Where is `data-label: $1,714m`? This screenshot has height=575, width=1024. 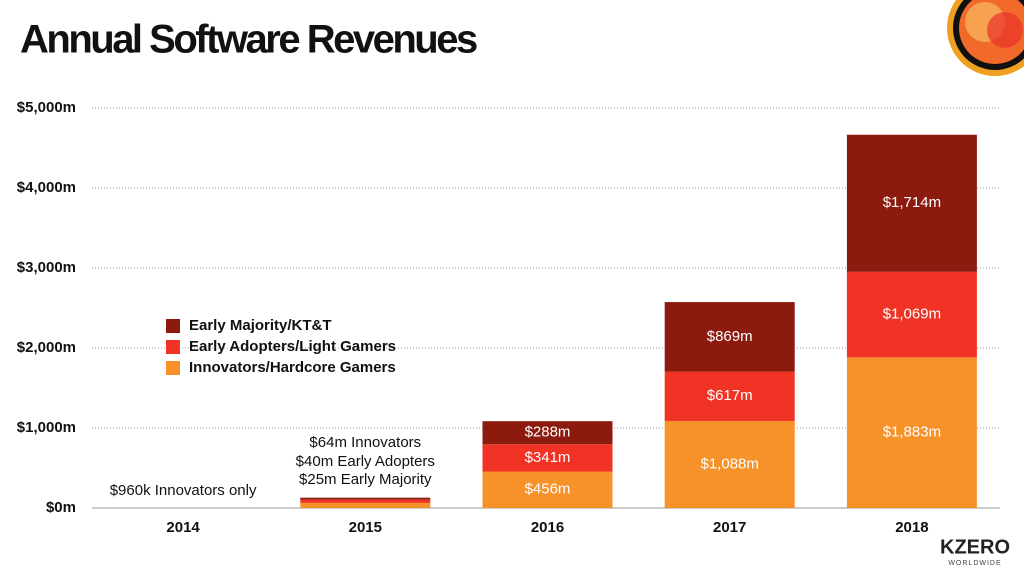 data-label: $1,714m is located at coordinates (912, 202).